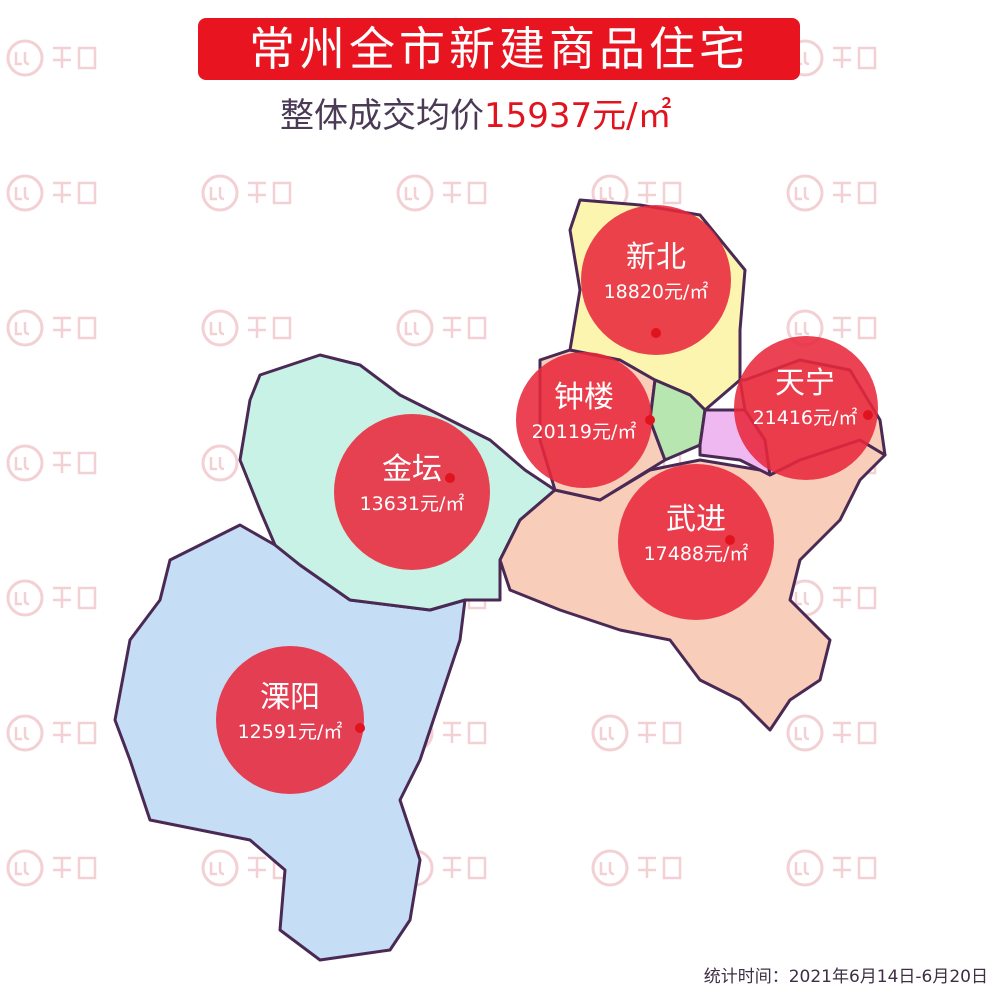 The height and width of the screenshot is (1000, 1000). Describe the element at coordinates (382, 116) in the screenshot. I see `average-price-label: 整体成交均价` at that location.